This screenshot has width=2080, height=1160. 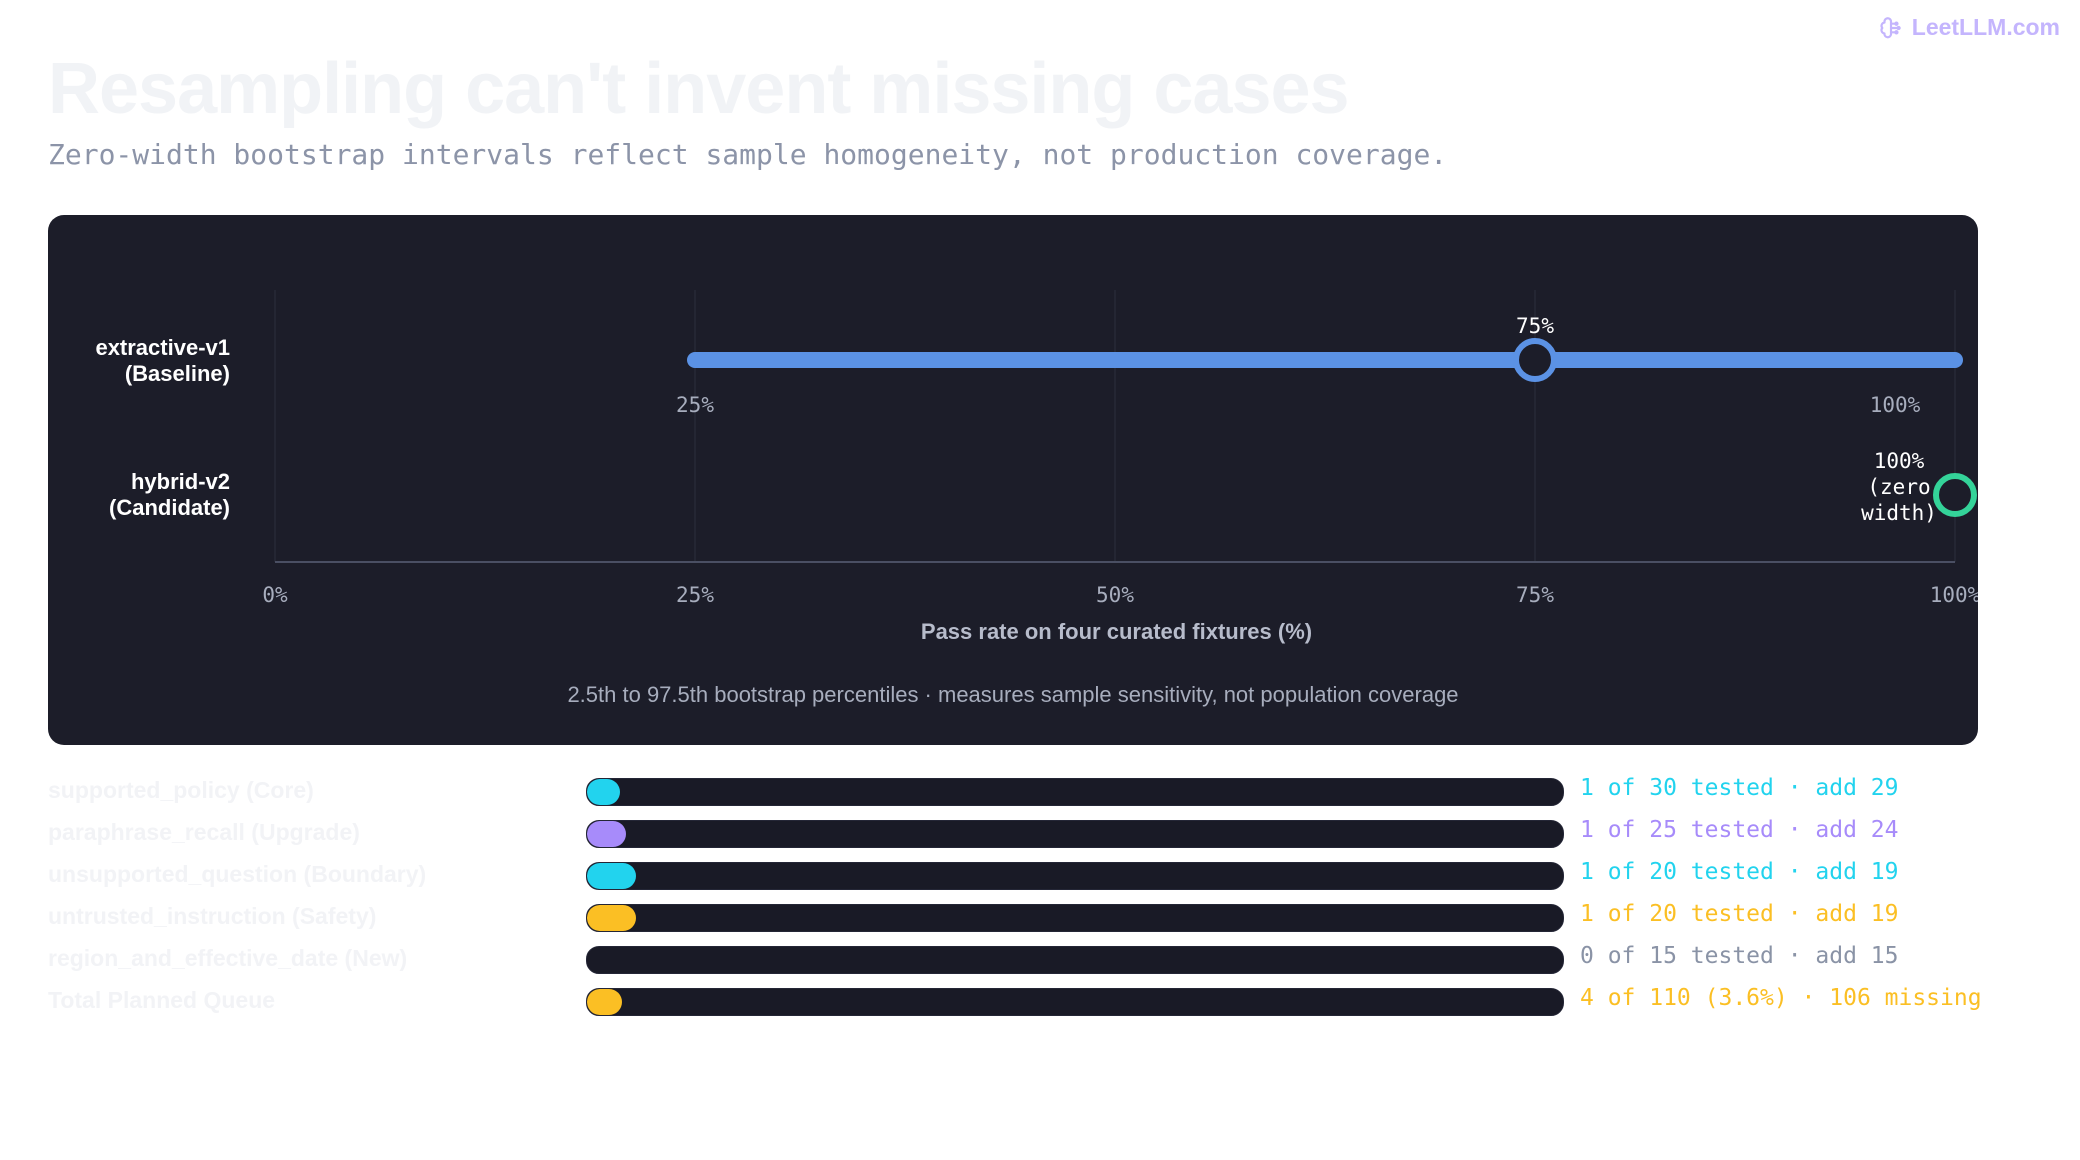 I want to click on coverage-label: region_and_effective_date (New), so click(x=228, y=958).